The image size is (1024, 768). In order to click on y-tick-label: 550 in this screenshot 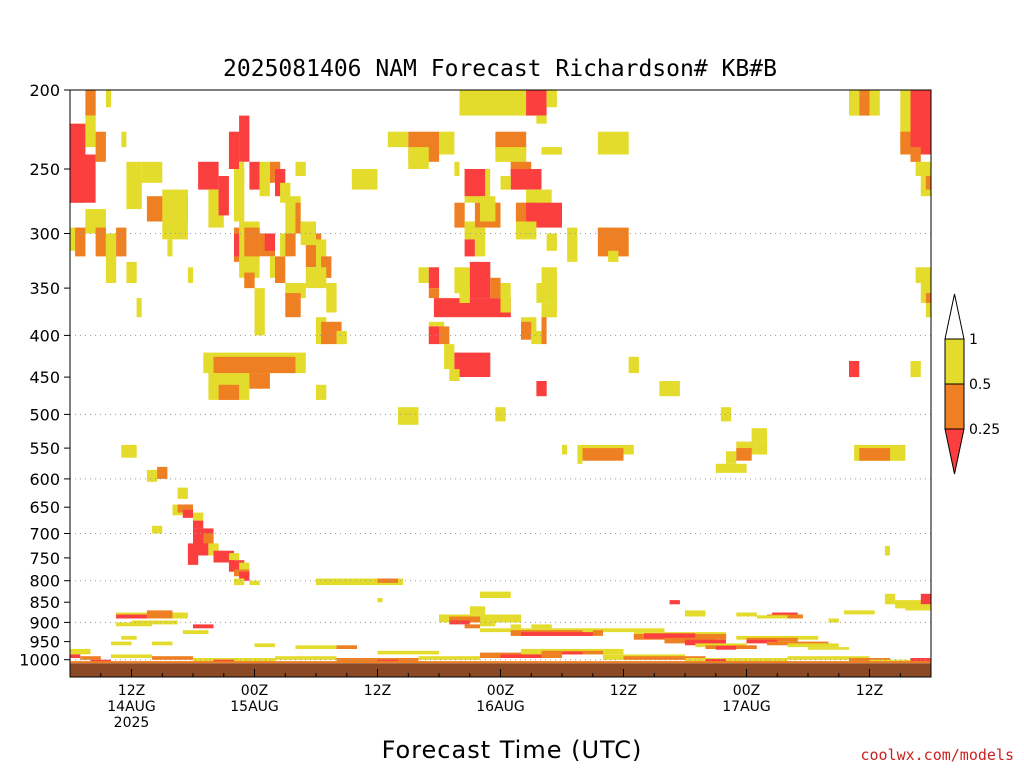, I will do `click(44, 448)`.